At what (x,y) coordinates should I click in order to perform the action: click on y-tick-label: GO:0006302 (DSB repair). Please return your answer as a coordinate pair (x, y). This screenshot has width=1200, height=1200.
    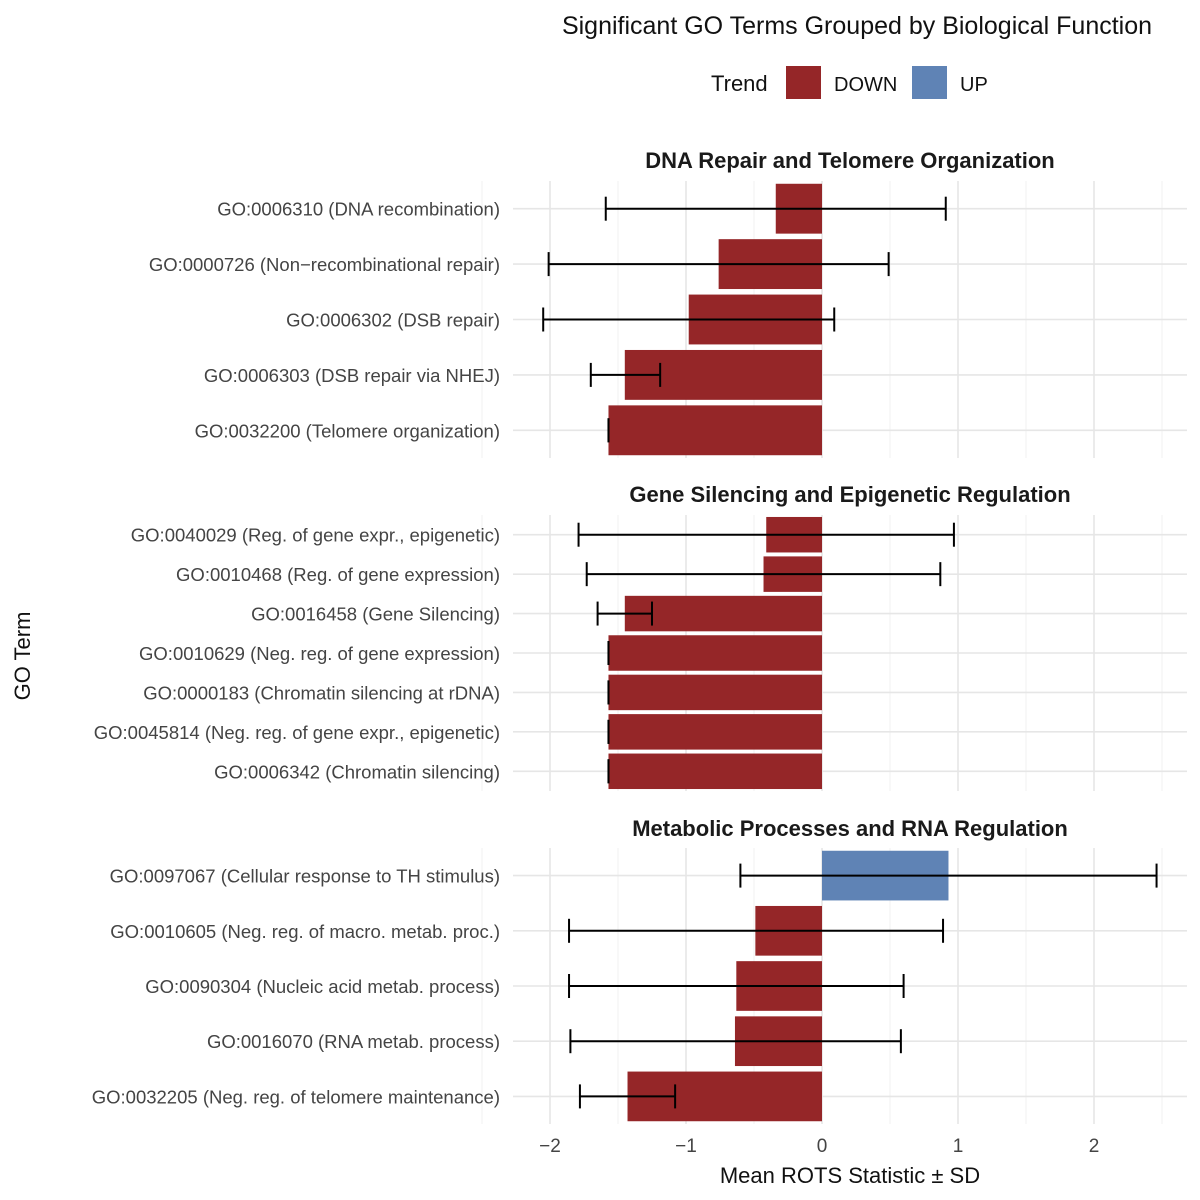
    Looking at the image, I should click on (393, 320).